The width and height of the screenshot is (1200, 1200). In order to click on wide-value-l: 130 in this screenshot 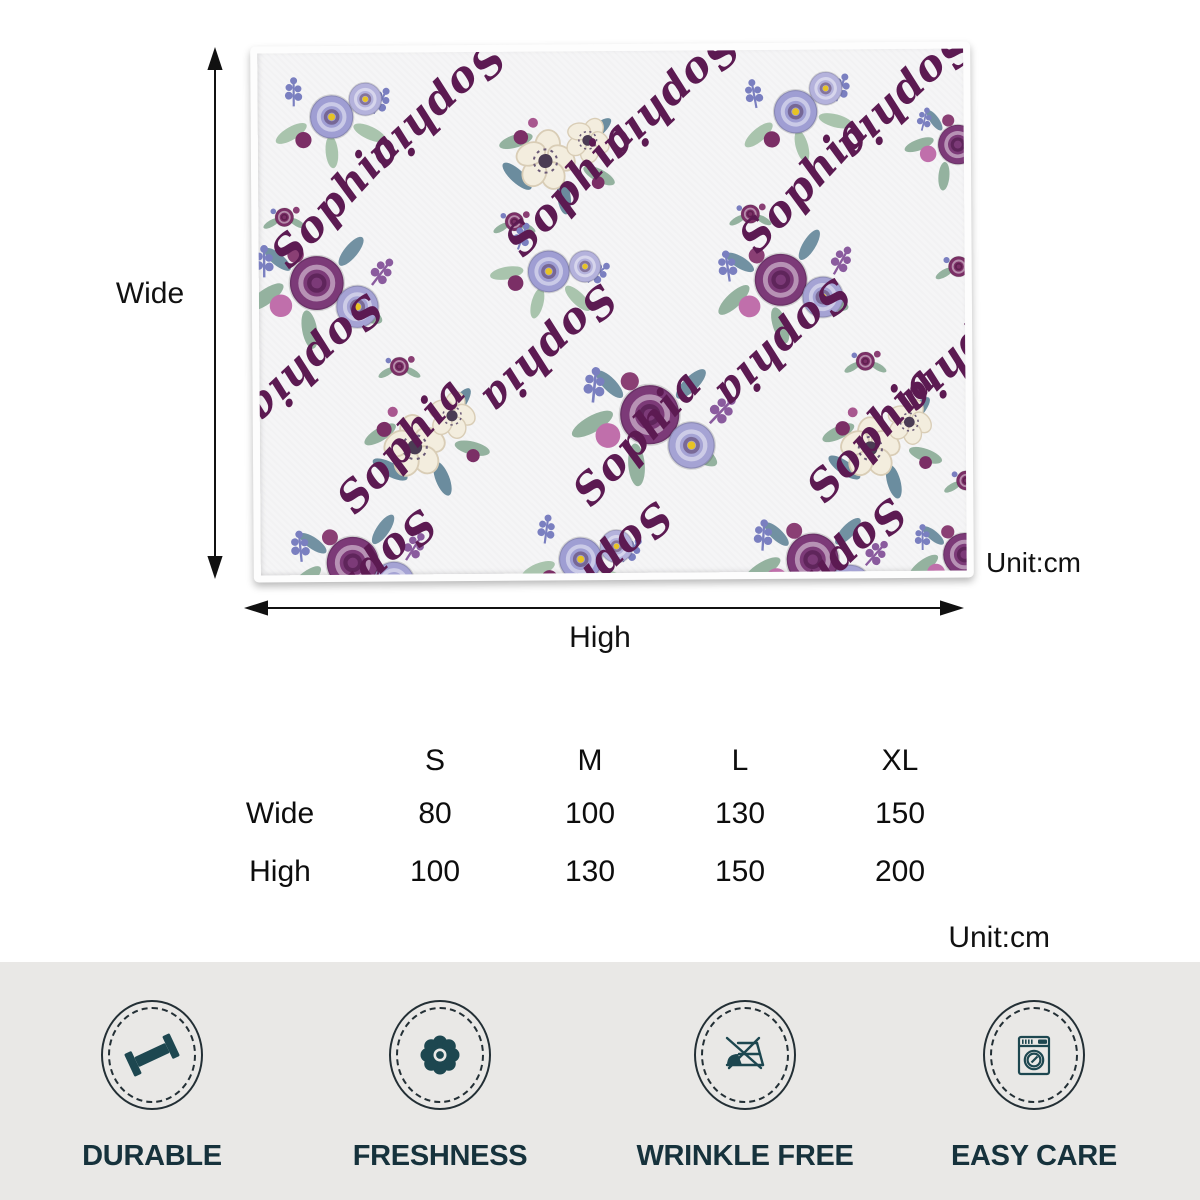, I will do `click(740, 813)`.